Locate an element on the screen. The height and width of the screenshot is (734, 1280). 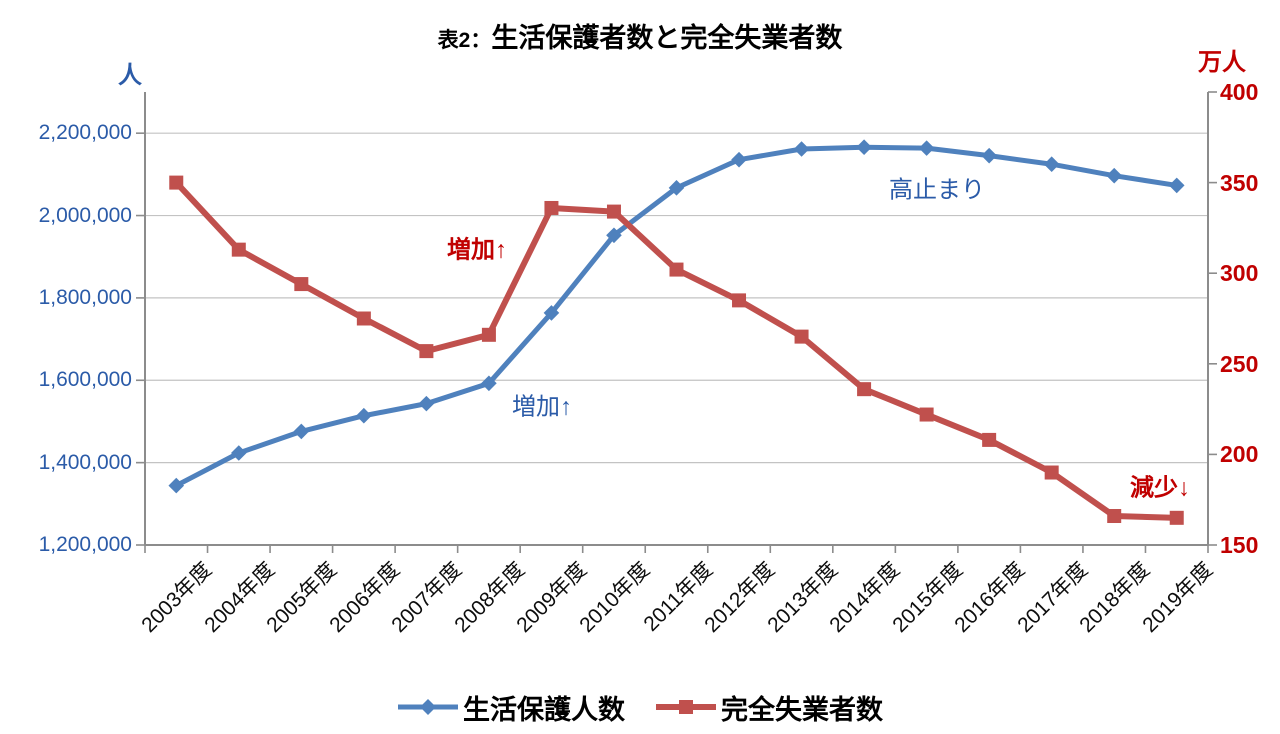
left-axis-tick-label: 2,200,000 is located at coordinates (85, 133).